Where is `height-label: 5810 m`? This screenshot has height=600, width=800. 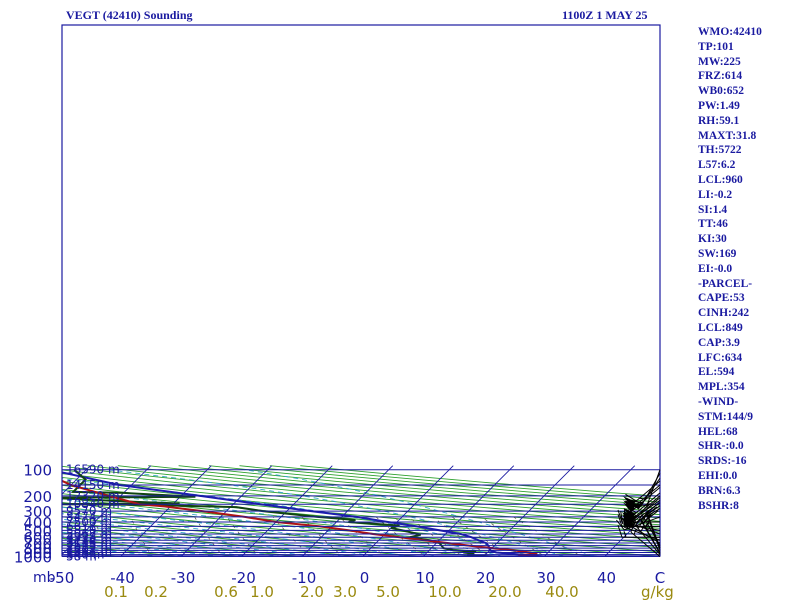
height-label: 5810 m is located at coordinates (89, 530).